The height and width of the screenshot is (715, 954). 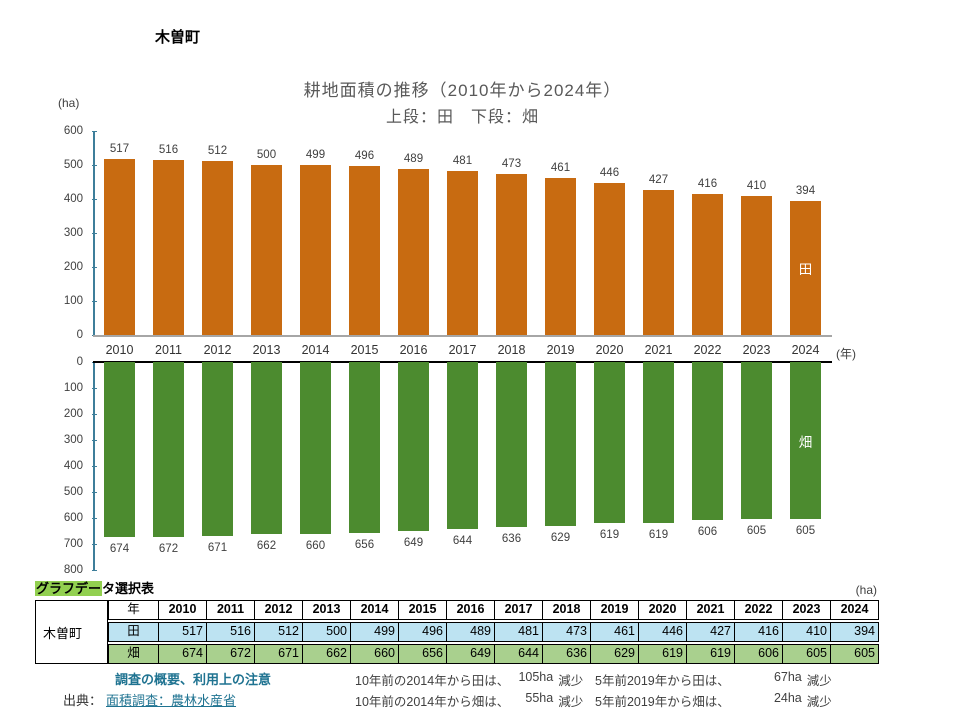 What do you see at coordinates (560, 256) in the screenshot?
I see `bar-田-2019` at bounding box center [560, 256].